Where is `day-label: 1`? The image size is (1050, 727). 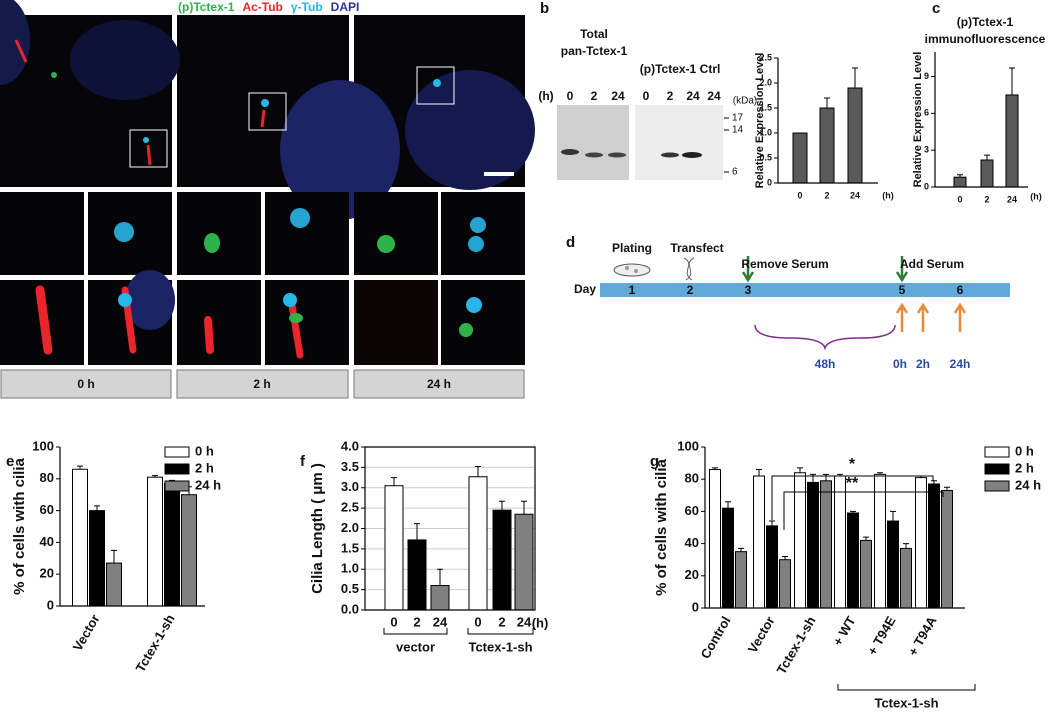 day-label: 1 is located at coordinates (632, 290).